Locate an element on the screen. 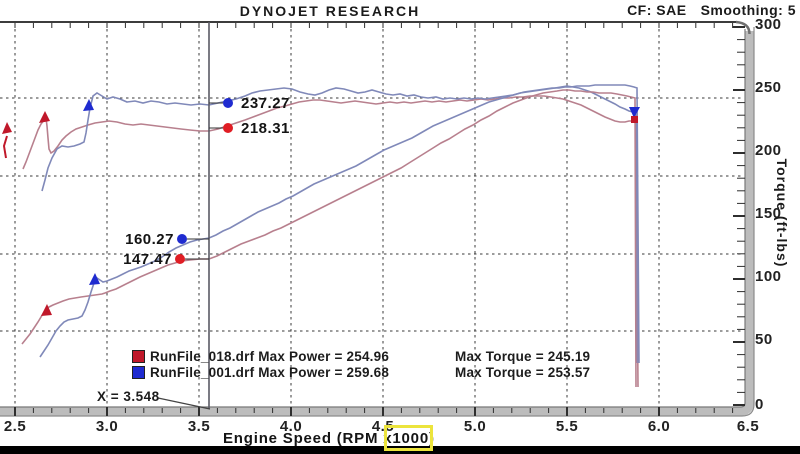  arrow-red-power is located at coordinates (46, 310).